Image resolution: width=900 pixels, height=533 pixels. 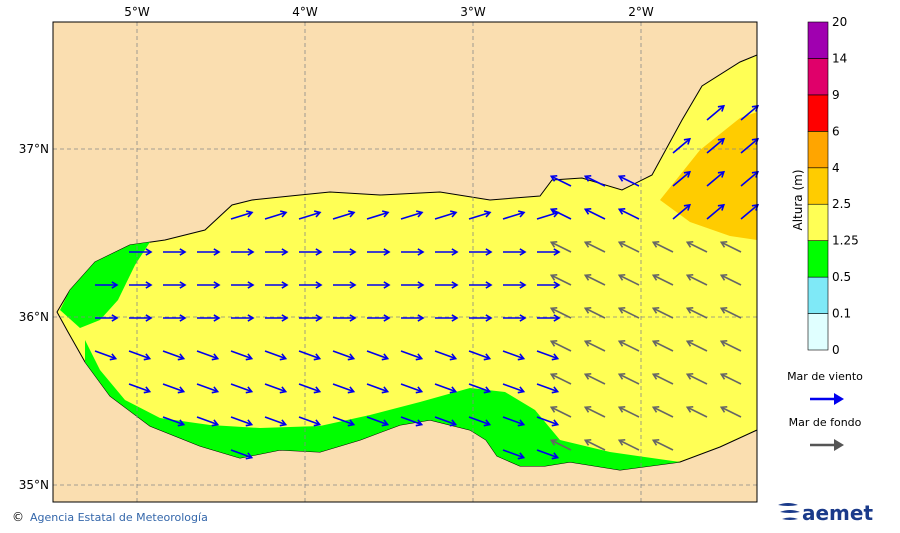 I want to click on colorbar-label: 0.5, so click(x=841, y=277).